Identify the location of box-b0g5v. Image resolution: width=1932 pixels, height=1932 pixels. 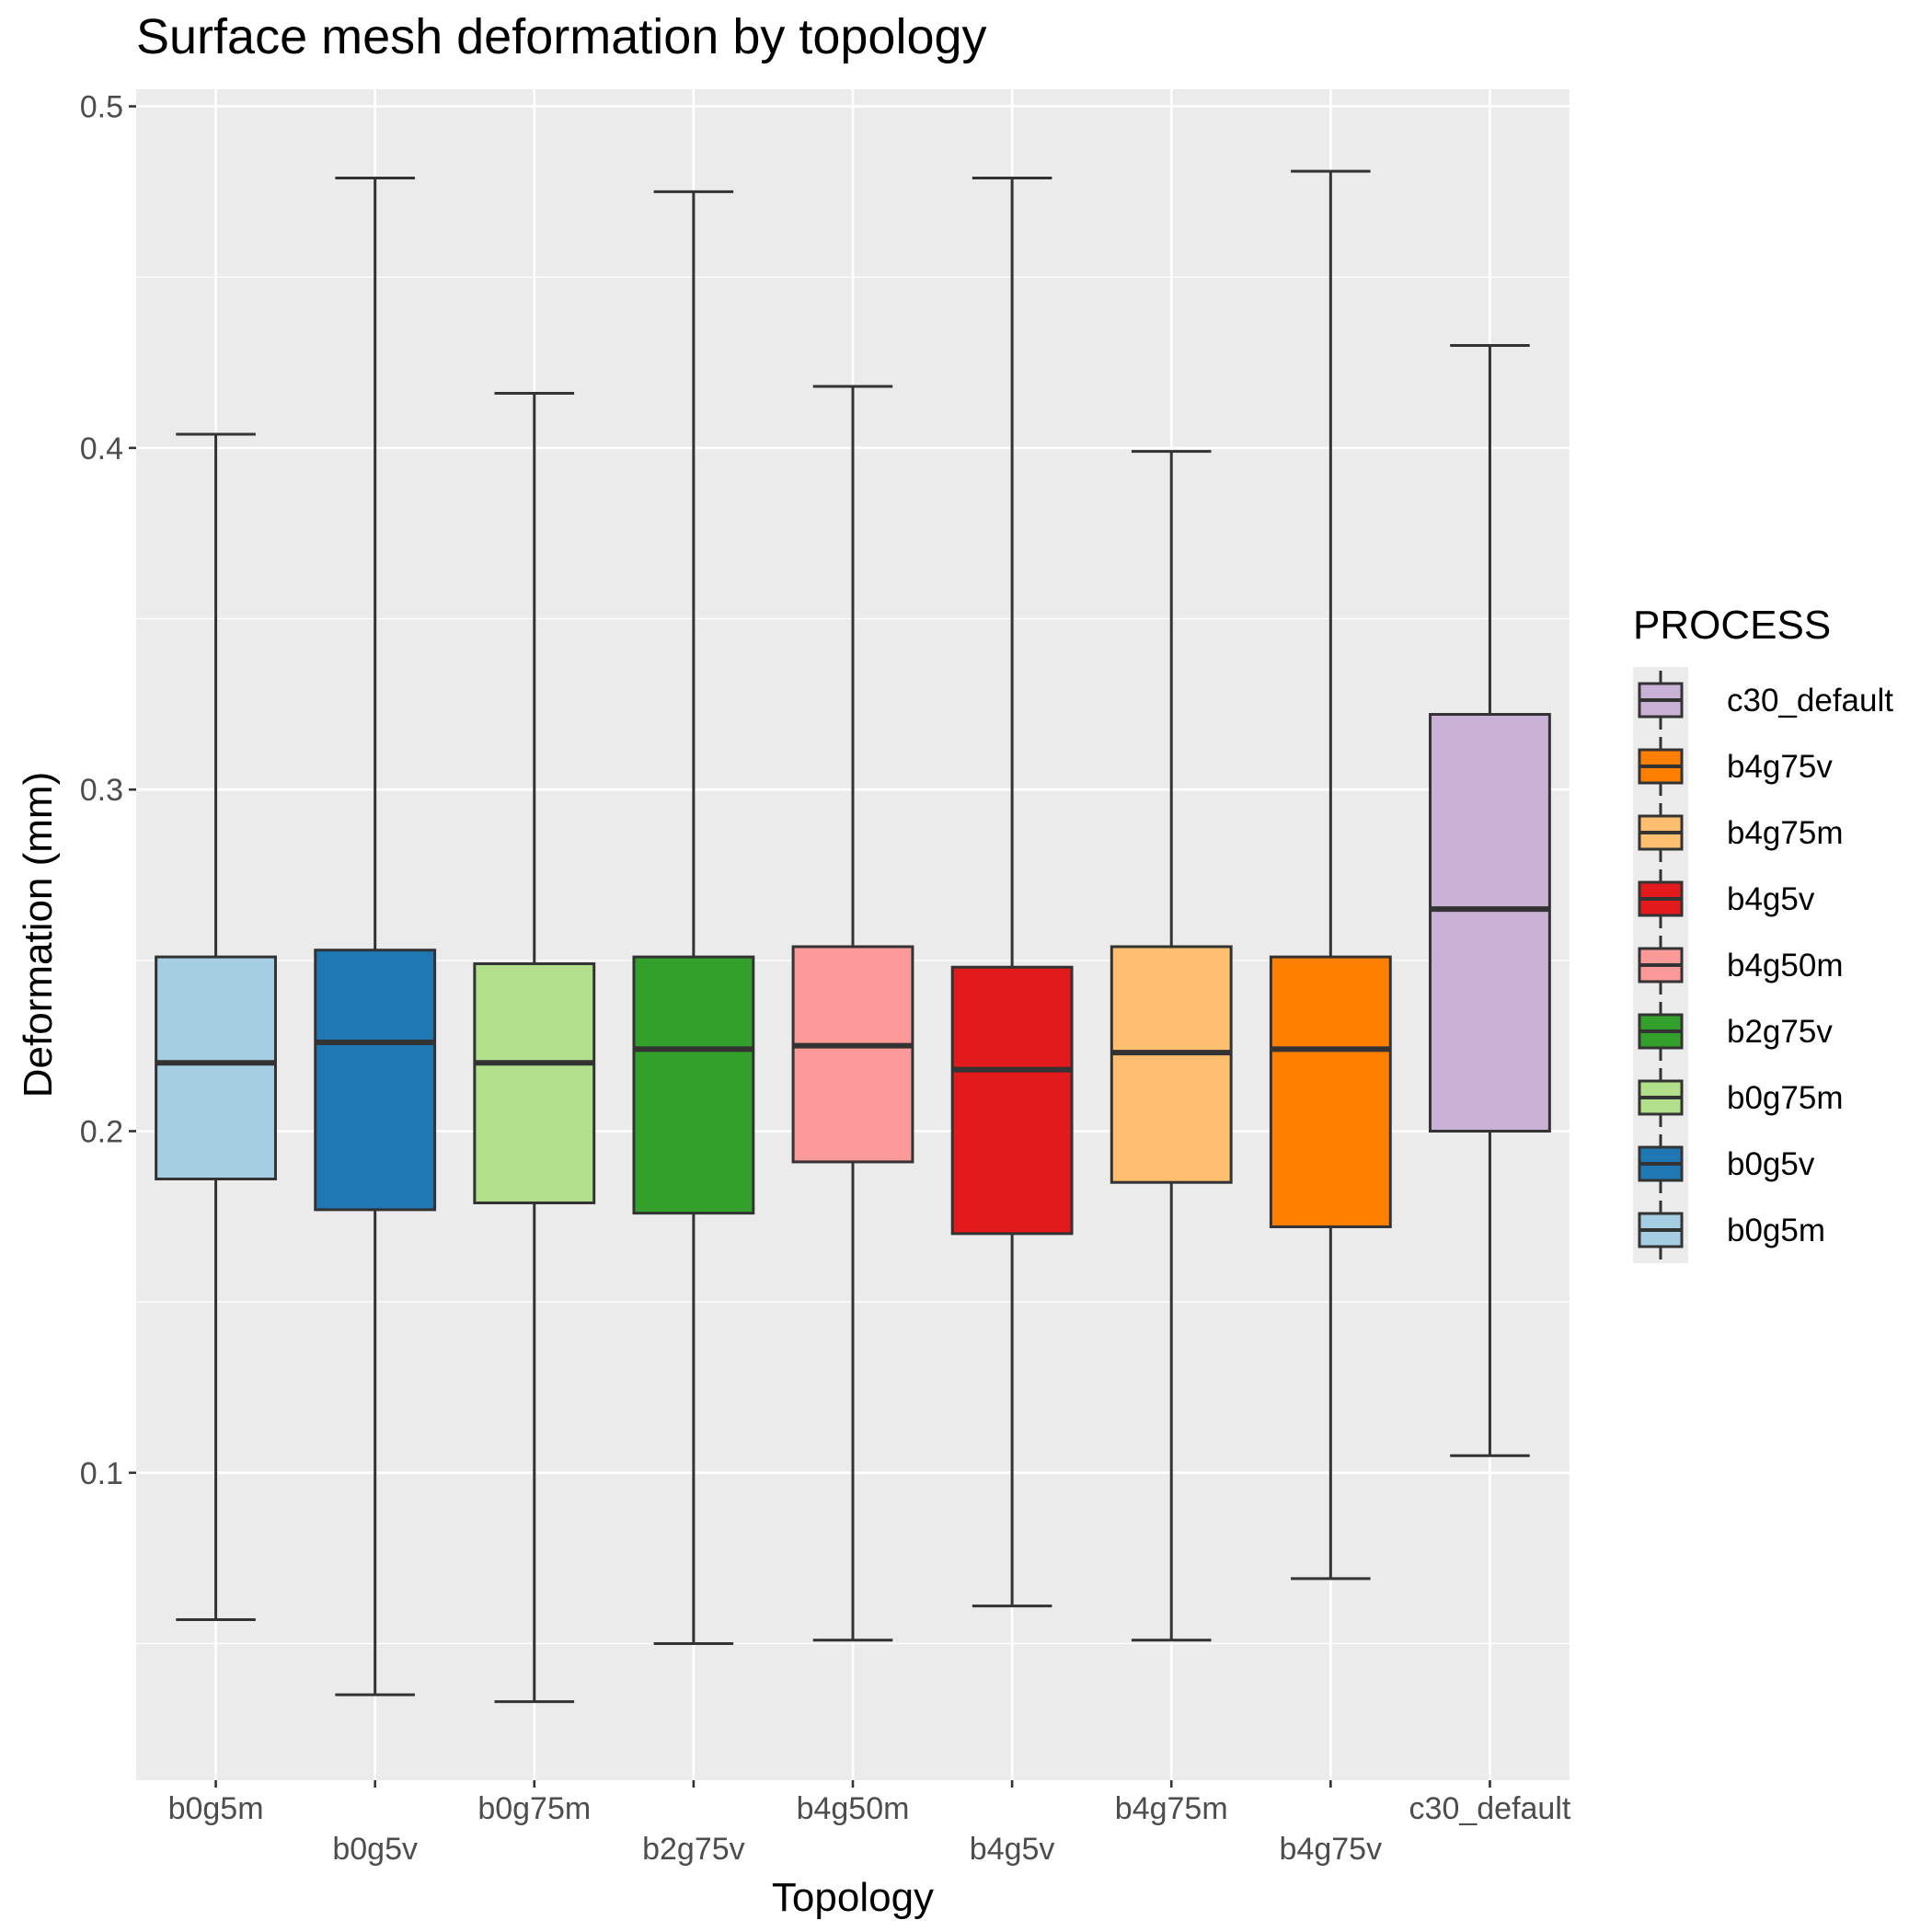
(375, 936).